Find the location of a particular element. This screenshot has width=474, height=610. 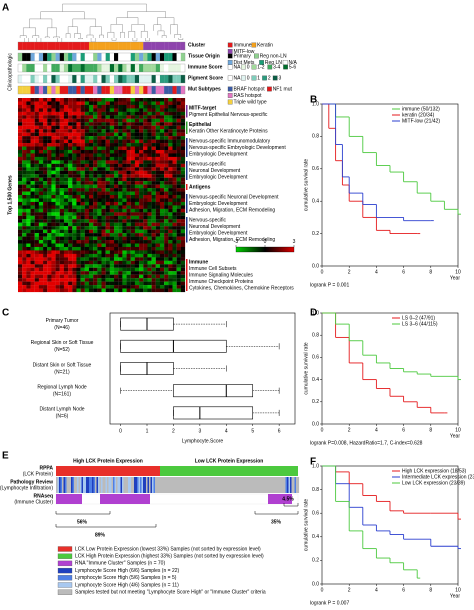

annotation-frame is located at coordinates (101, 90).